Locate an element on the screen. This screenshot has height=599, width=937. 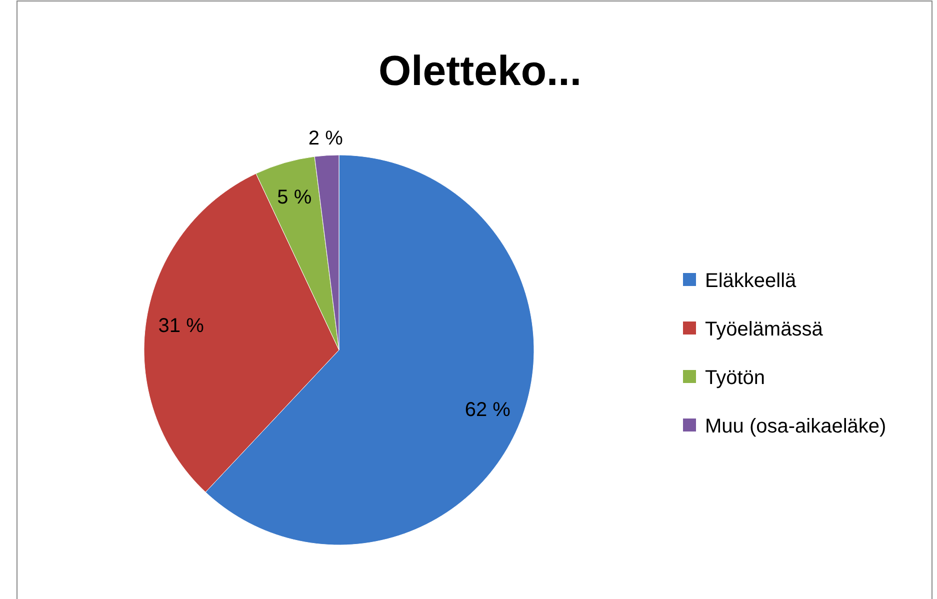
legend-label: Työelämässä is located at coordinates (764, 329).